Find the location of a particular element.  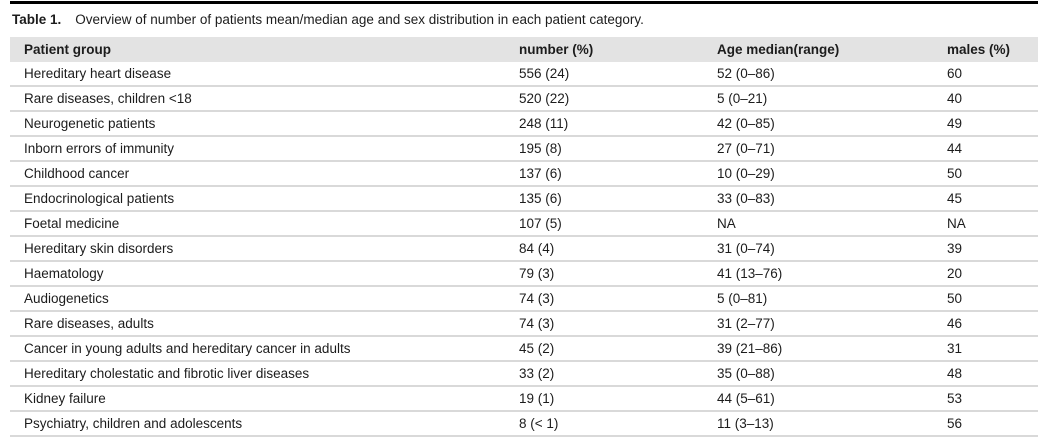

patient-group-cell: Psychiatry, children and adolescents is located at coordinates (133, 423).